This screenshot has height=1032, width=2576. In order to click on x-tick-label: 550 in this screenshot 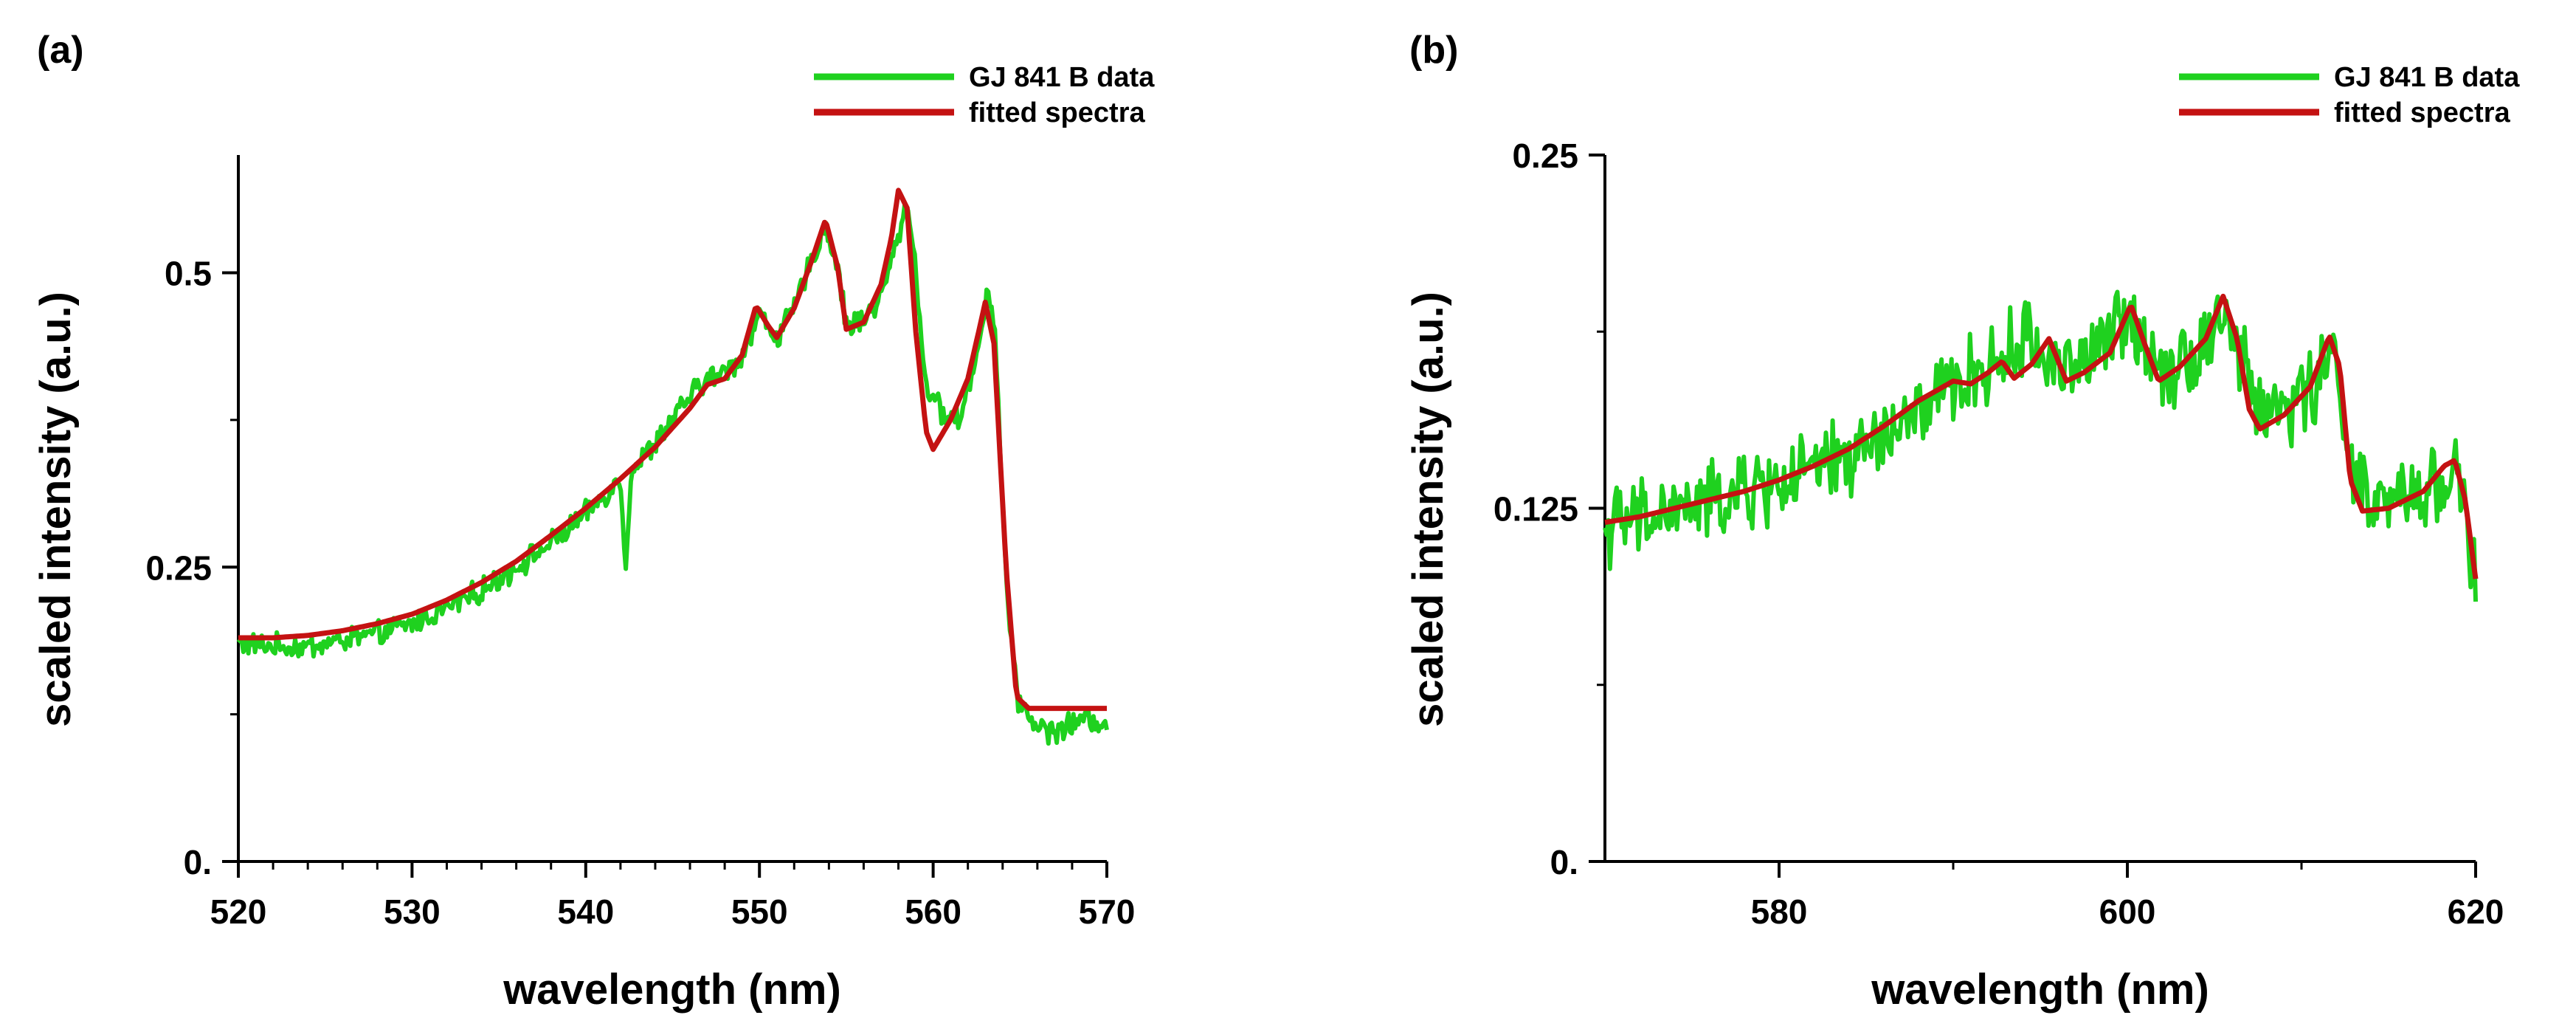, I will do `click(759, 911)`.